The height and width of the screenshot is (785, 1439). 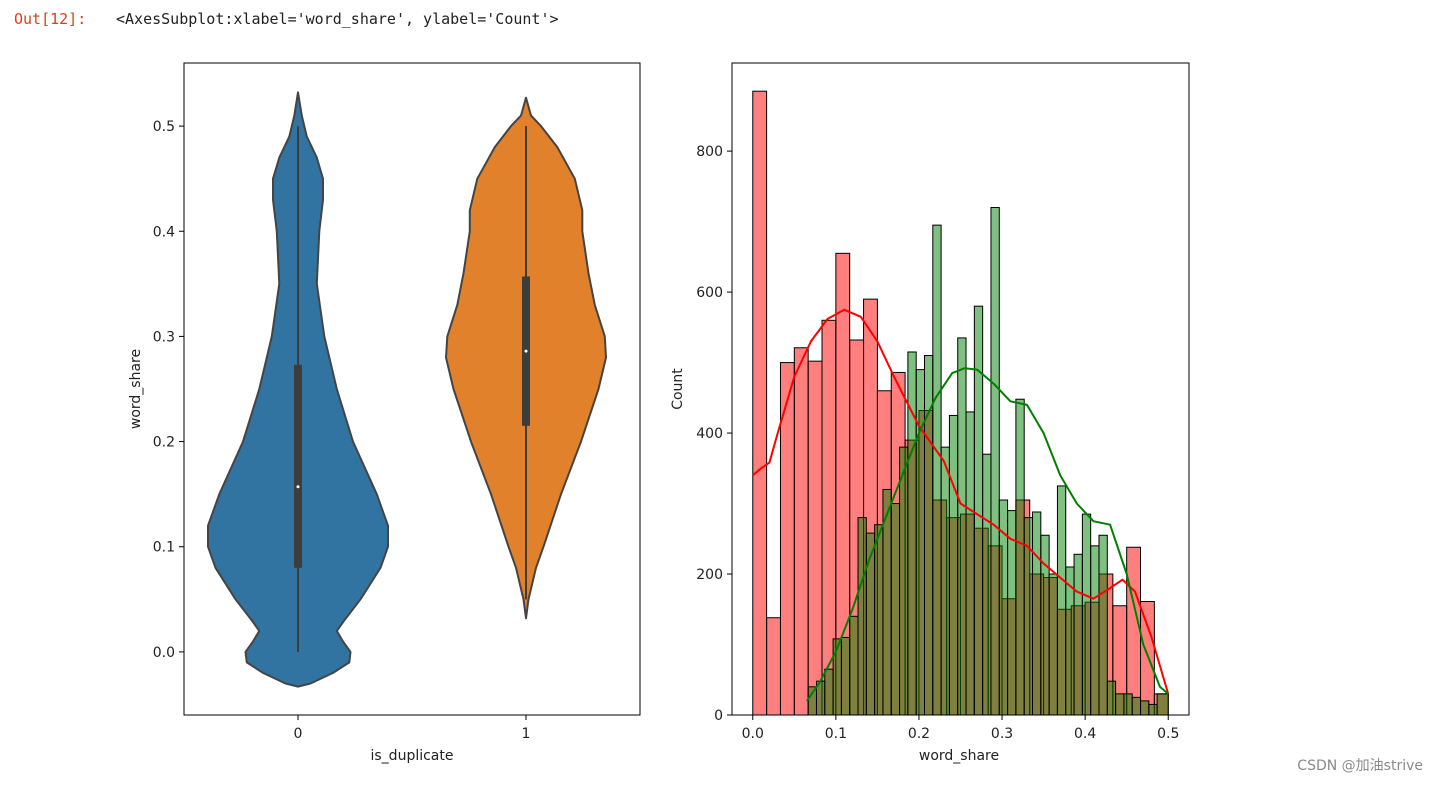 What do you see at coordinates (709, 575) in the screenshot?
I see `histogram-ytick-label: 200` at bounding box center [709, 575].